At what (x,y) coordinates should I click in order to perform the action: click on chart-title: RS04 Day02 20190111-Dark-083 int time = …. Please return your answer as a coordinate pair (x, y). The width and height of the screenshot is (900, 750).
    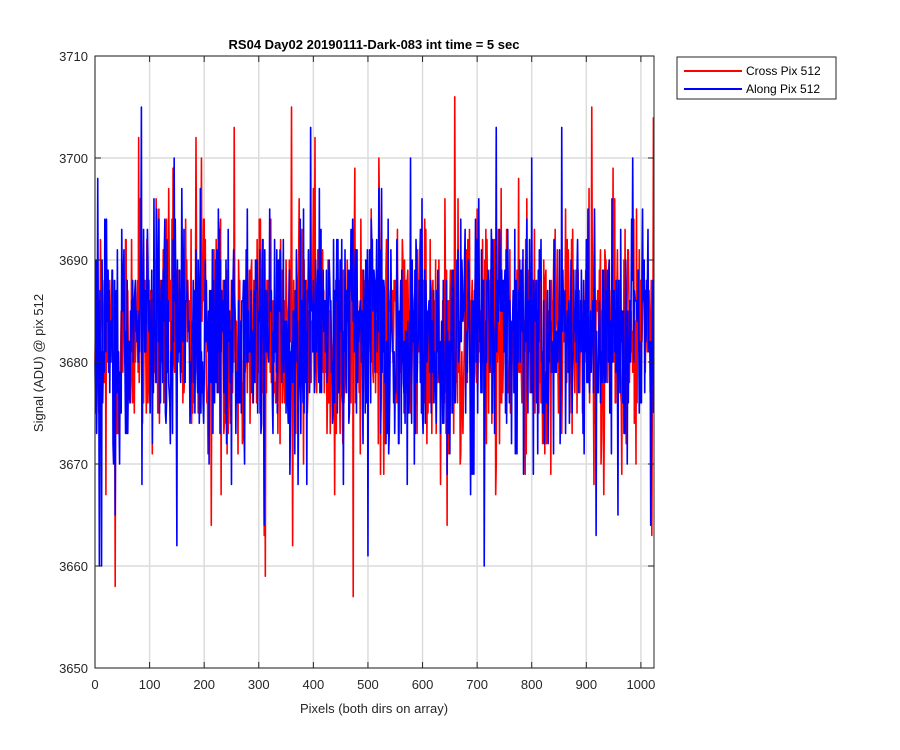
    Looking at the image, I should click on (374, 44).